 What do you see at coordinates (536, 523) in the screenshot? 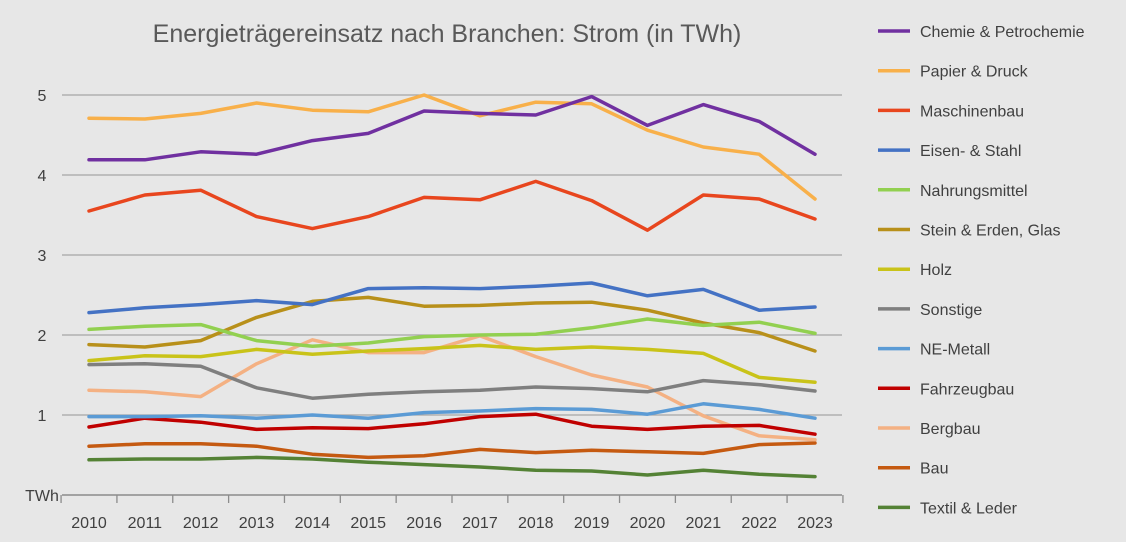
I see `x-tick-label: 2018` at bounding box center [536, 523].